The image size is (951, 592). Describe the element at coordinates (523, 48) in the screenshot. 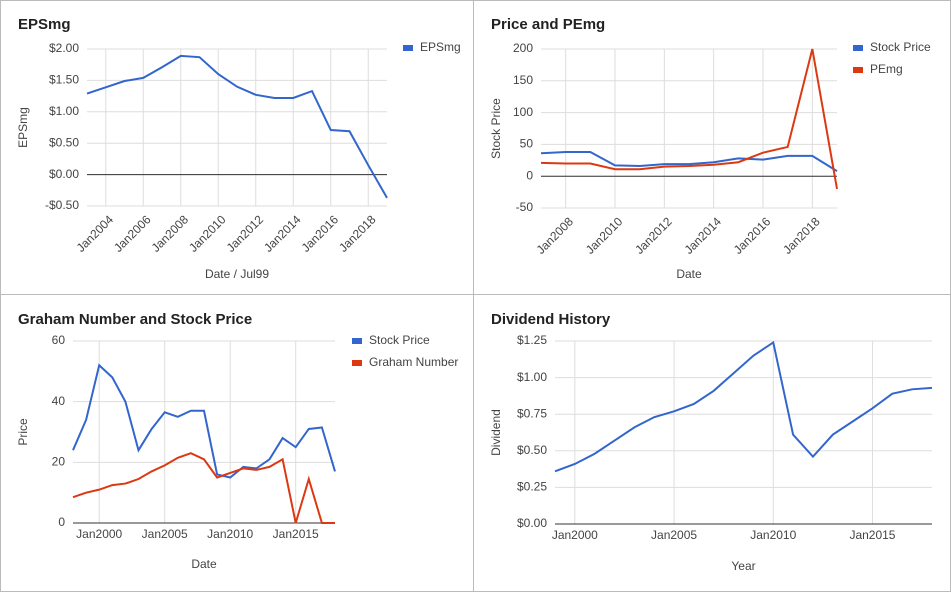

I see `y-tick-label: 200` at that location.